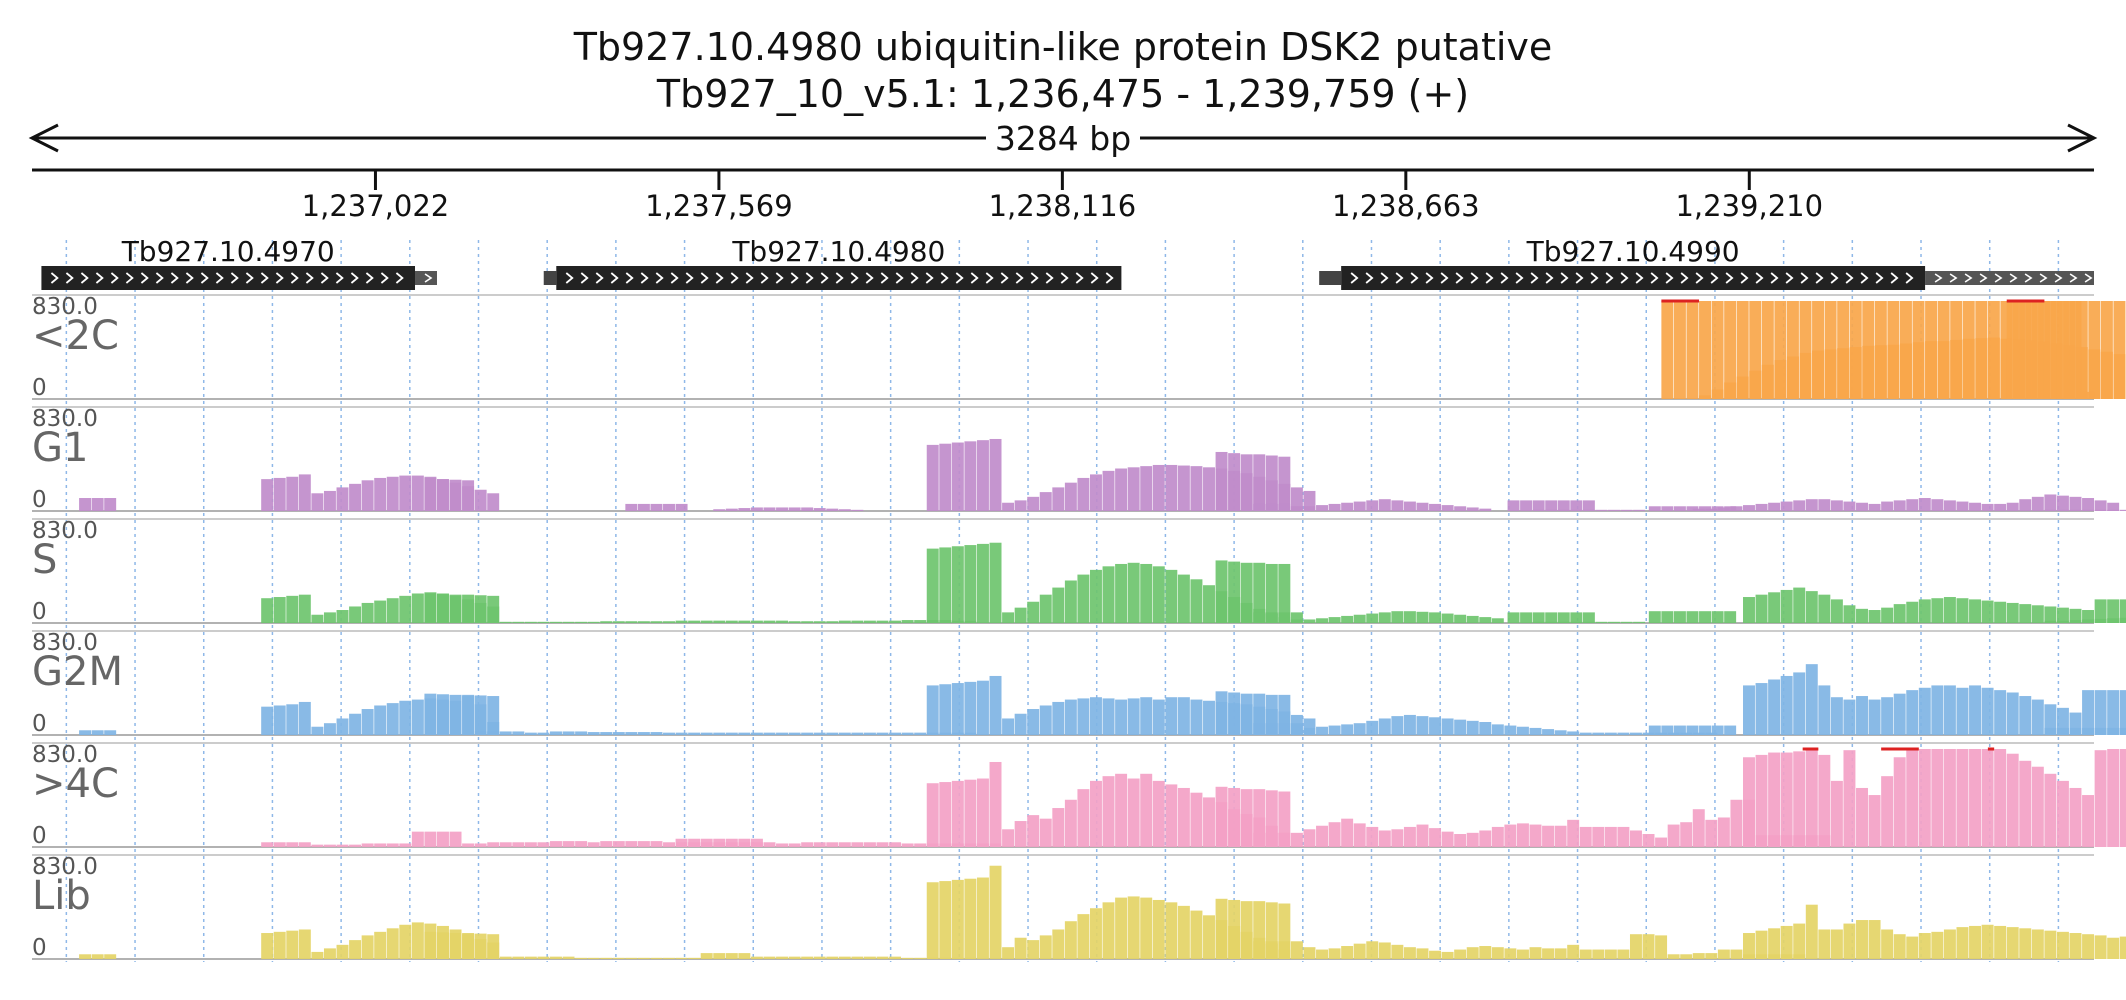 The image size is (2126, 1000). What do you see at coordinates (61, 896) in the screenshot?
I see `track-name-label: Lib` at bounding box center [61, 896].